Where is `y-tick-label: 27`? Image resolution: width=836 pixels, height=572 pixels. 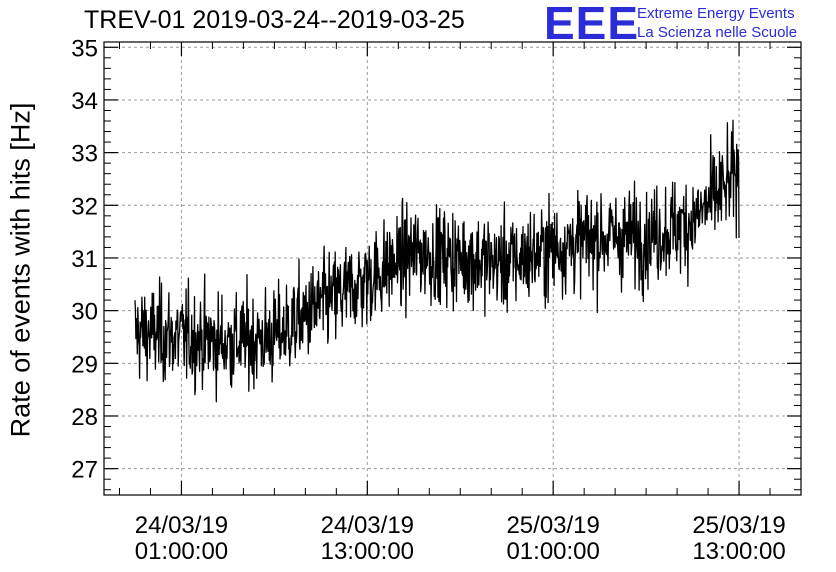
y-tick-label: 27 is located at coordinates (84, 470).